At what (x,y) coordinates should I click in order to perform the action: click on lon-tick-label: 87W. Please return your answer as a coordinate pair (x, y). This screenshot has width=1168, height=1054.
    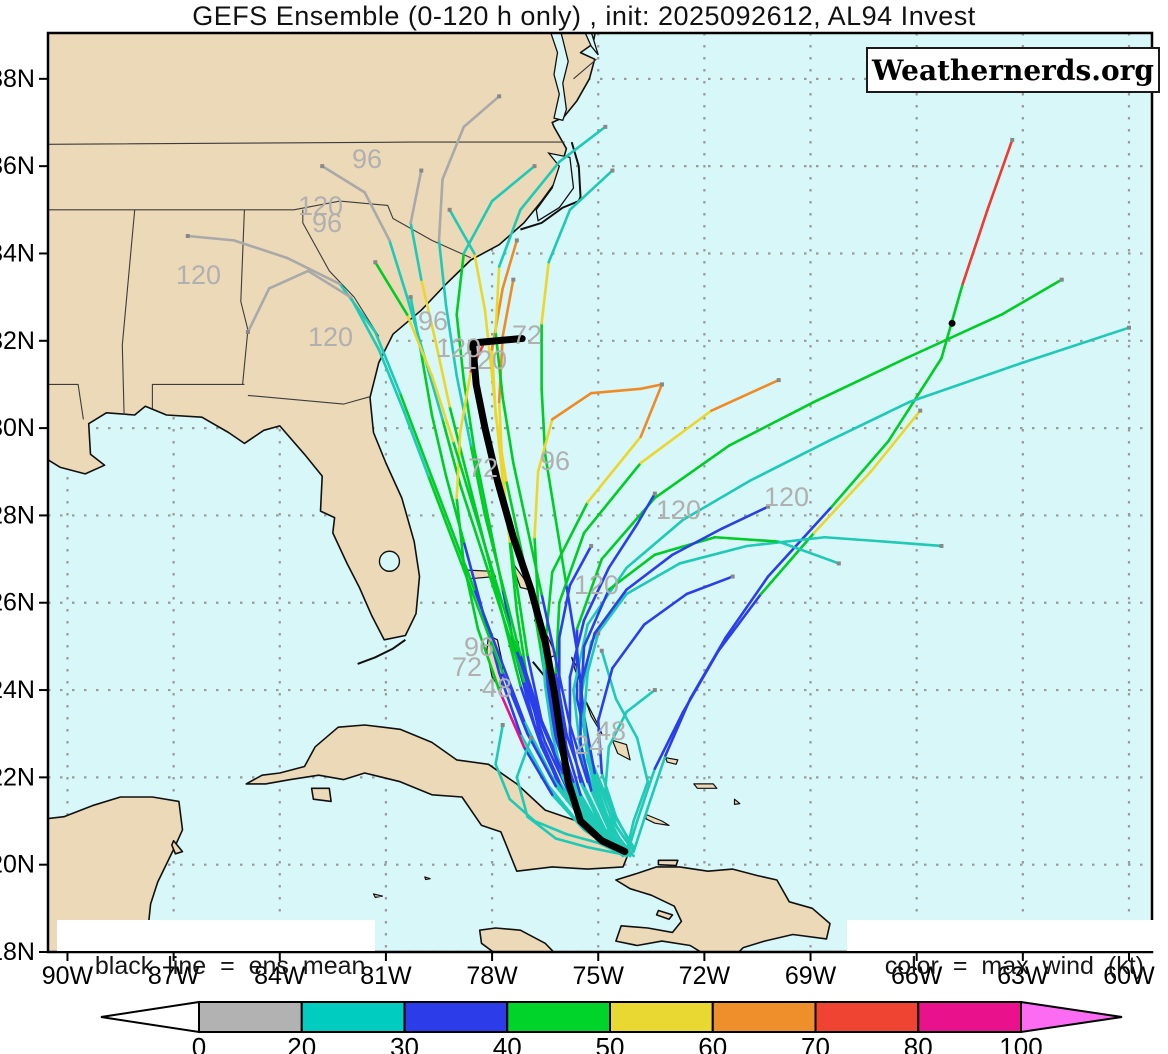
    Looking at the image, I should click on (174, 976).